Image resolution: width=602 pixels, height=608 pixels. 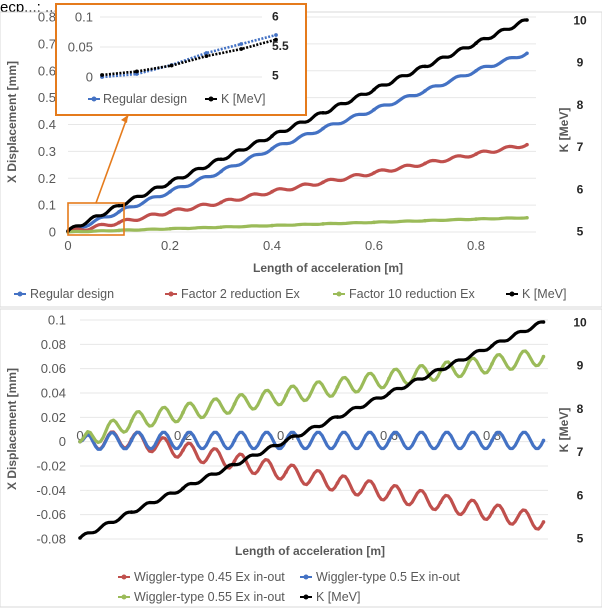 What do you see at coordinates (328, 268) in the screenshot?
I see `chart-top-x-axis-label: Length of acceleration [m]` at bounding box center [328, 268].